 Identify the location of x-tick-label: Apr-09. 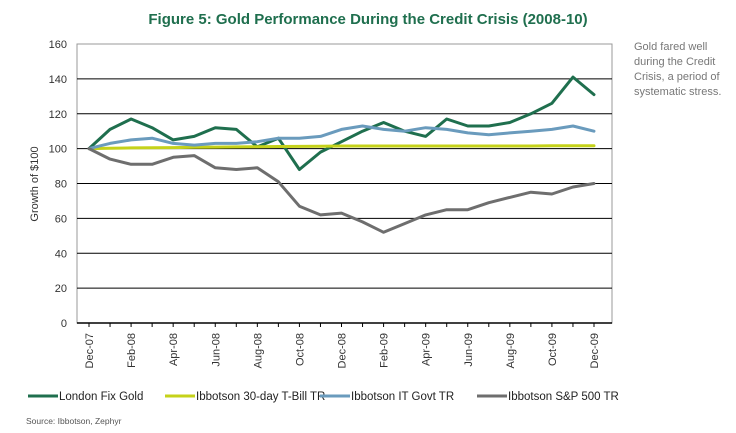
(427, 349).